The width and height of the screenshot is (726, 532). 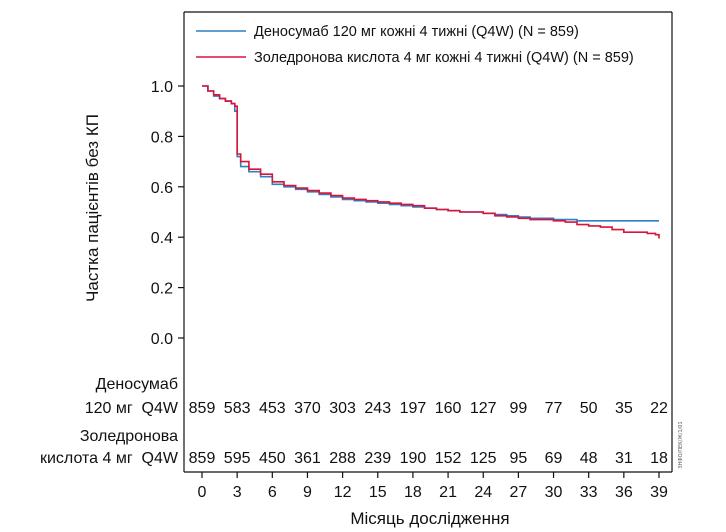 What do you see at coordinates (518, 458) in the screenshot?
I see `risk-value-zoledronic: 95` at bounding box center [518, 458].